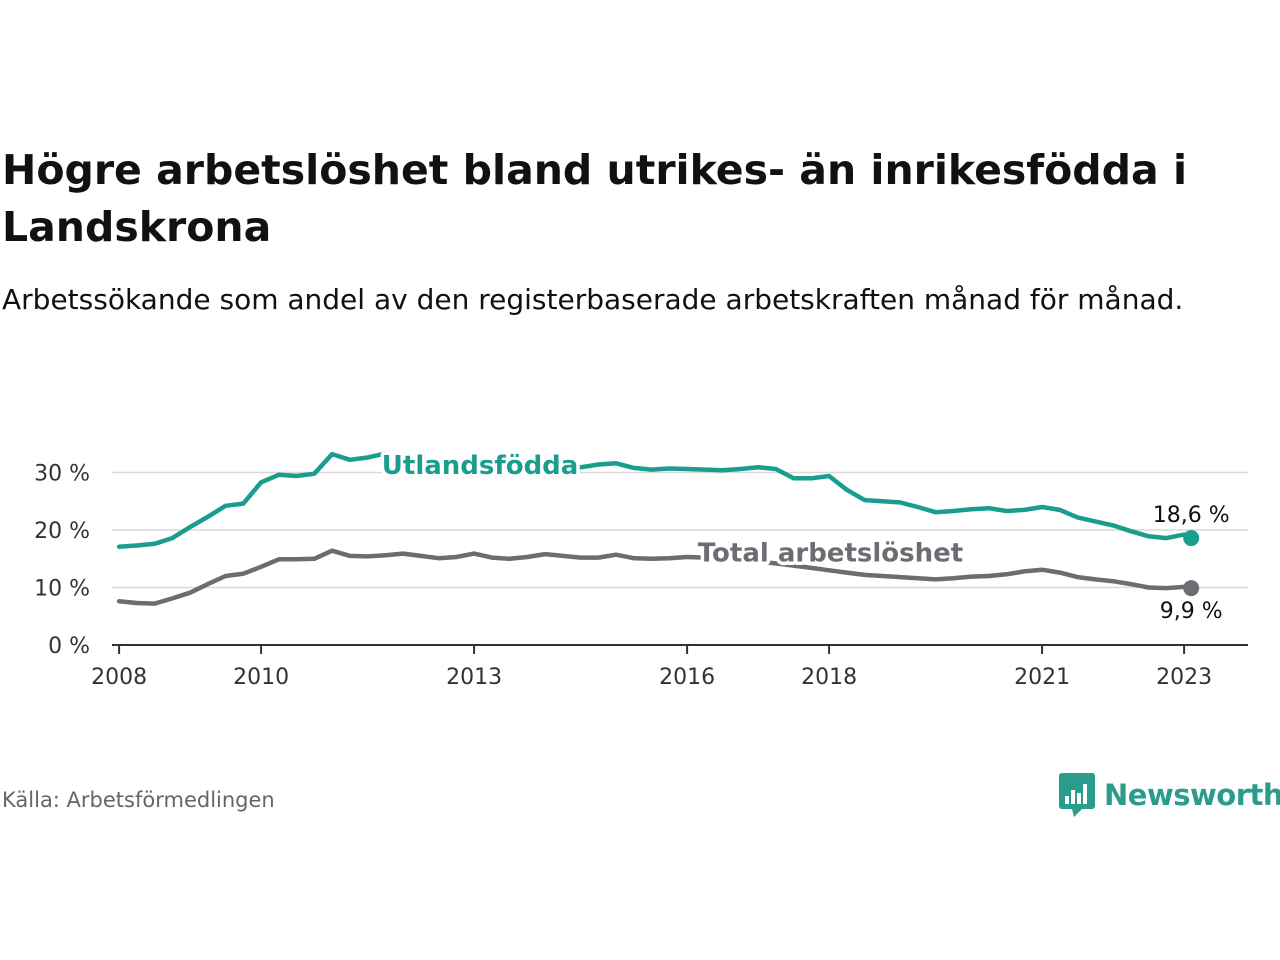  I want to click on y-tick-label: 0 %, so click(69, 646).